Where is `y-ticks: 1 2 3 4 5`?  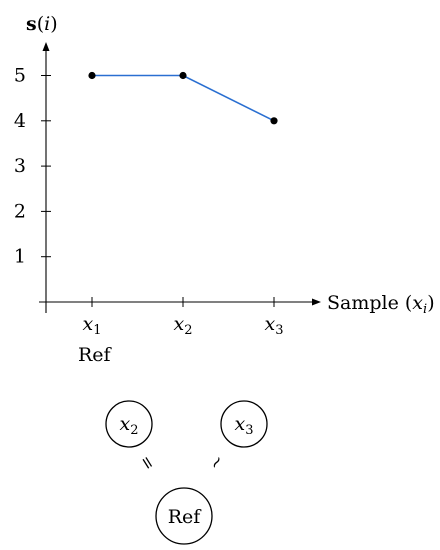 y-ticks: 1 2 3 4 5 is located at coordinates (32, 166).